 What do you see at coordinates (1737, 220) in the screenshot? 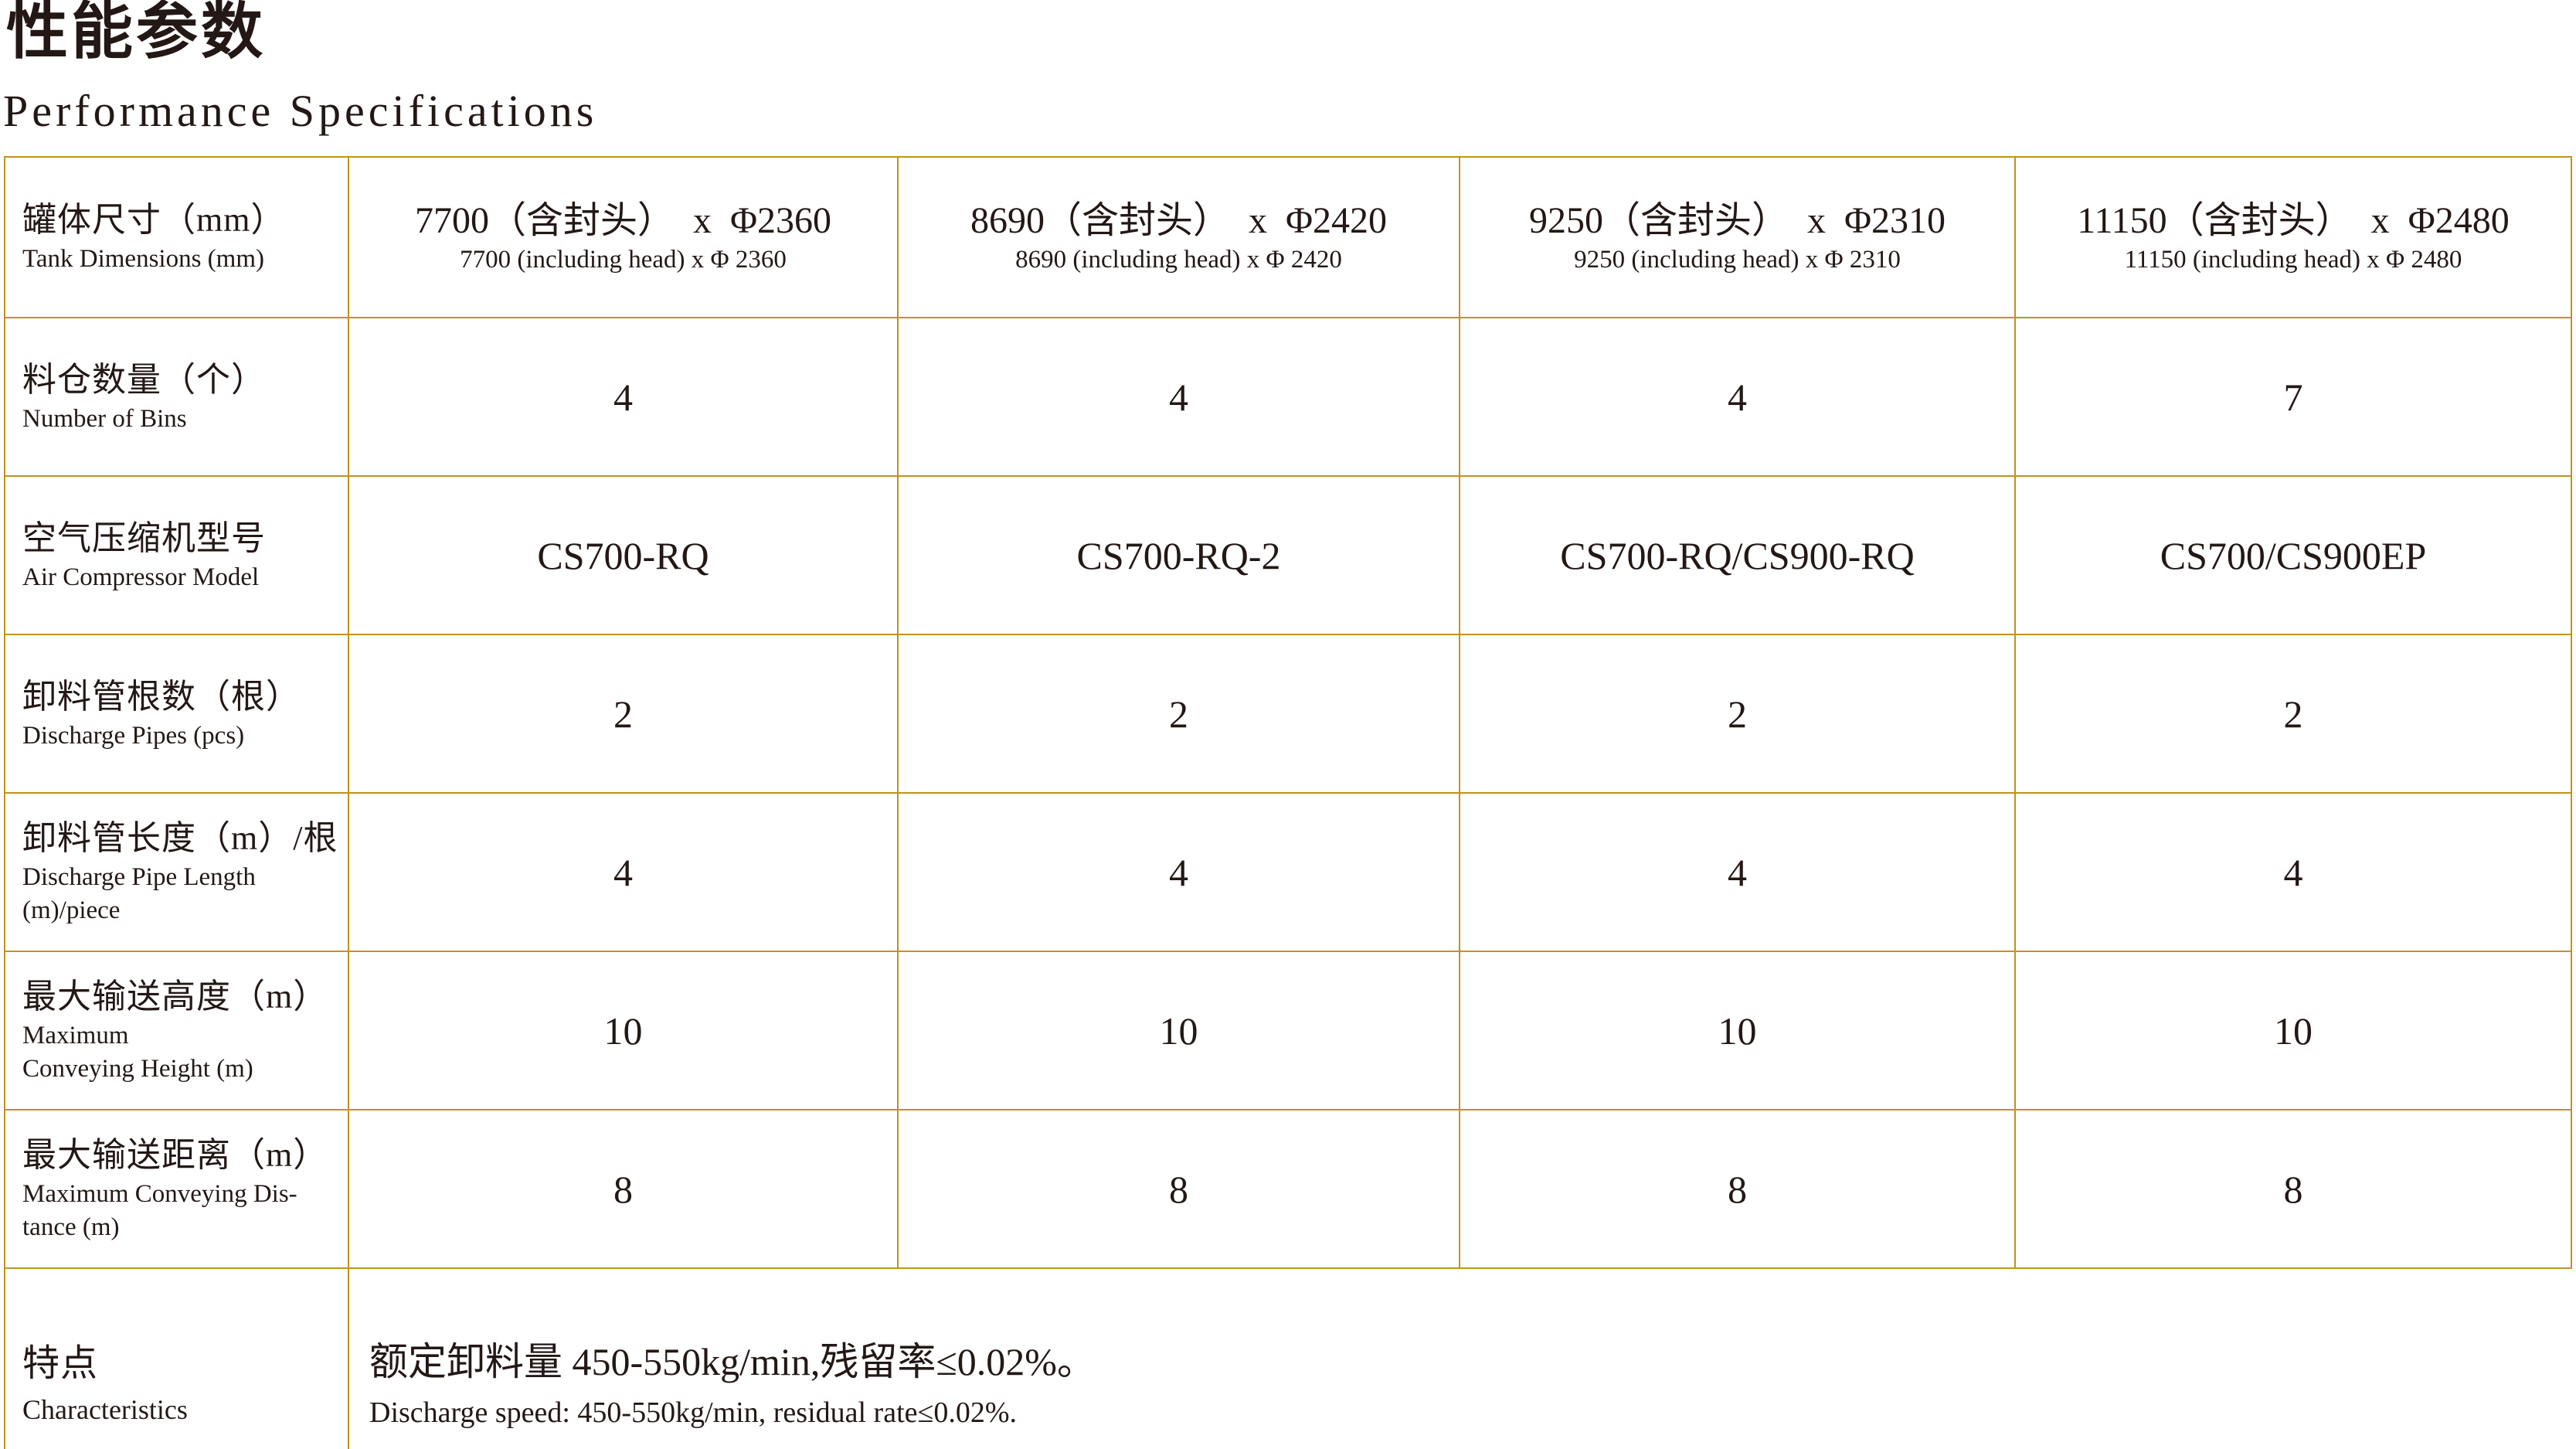
I see `spec-value-zh: 9250（含封头） x Φ2310` at bounding box center [1737, 220].